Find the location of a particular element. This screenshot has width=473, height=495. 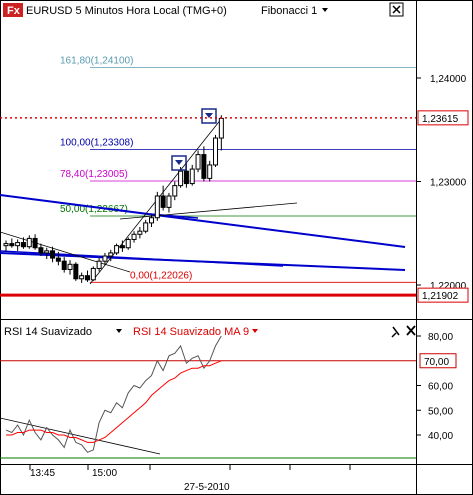

fib-level-label: 0,00(1,22026) is located at coordinates (161, 275).